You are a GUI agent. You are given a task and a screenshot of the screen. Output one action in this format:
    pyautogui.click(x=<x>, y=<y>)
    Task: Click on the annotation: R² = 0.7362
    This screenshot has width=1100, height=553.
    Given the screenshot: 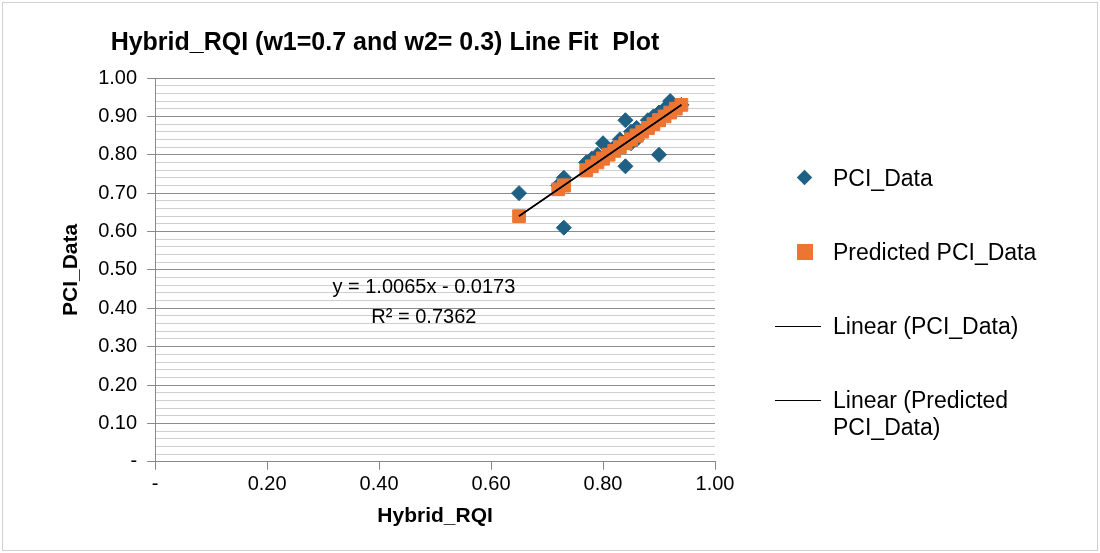 What is the action you would take?
    pyautogui.click(x=424, y=315)
    